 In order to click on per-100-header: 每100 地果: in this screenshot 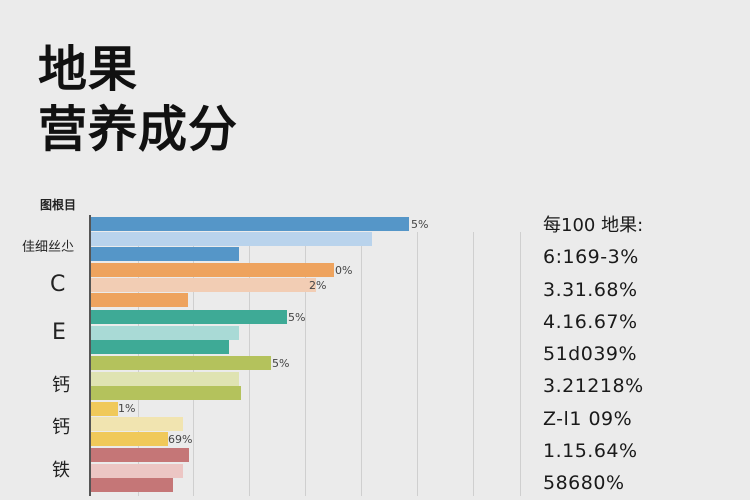, I will do `click(593, 225)`.